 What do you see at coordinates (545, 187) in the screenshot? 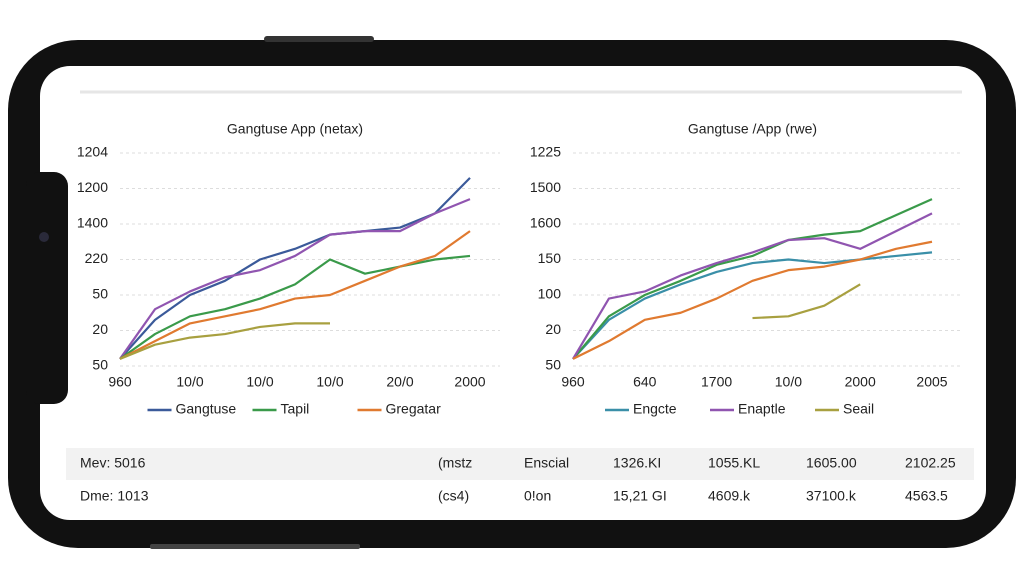
I see `y-tick-label: 1500` at bounding box center [545, 187].